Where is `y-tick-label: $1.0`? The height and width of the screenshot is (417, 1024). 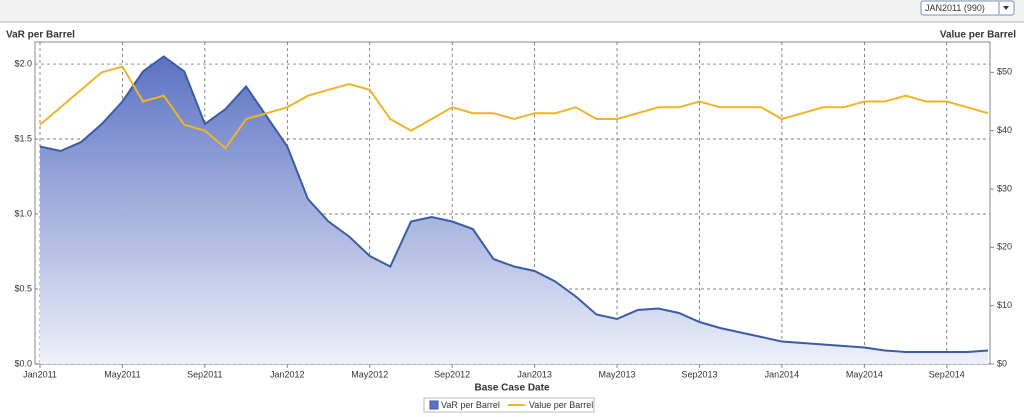
y-tick-label: $1.0 is located at coordinates (23, 213).